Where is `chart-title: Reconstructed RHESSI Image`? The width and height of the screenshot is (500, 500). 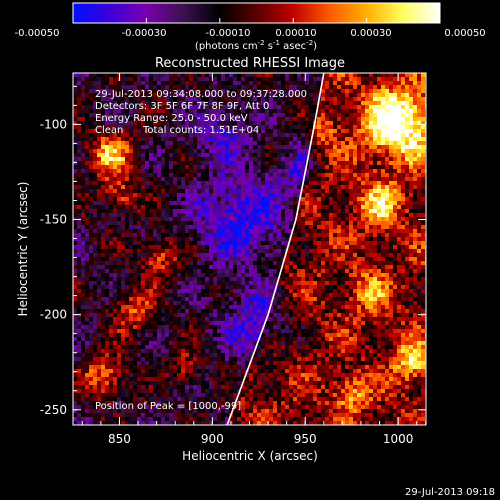 chart-title: Reconstructed RHESSI Image is located at coordinates (250, 63).